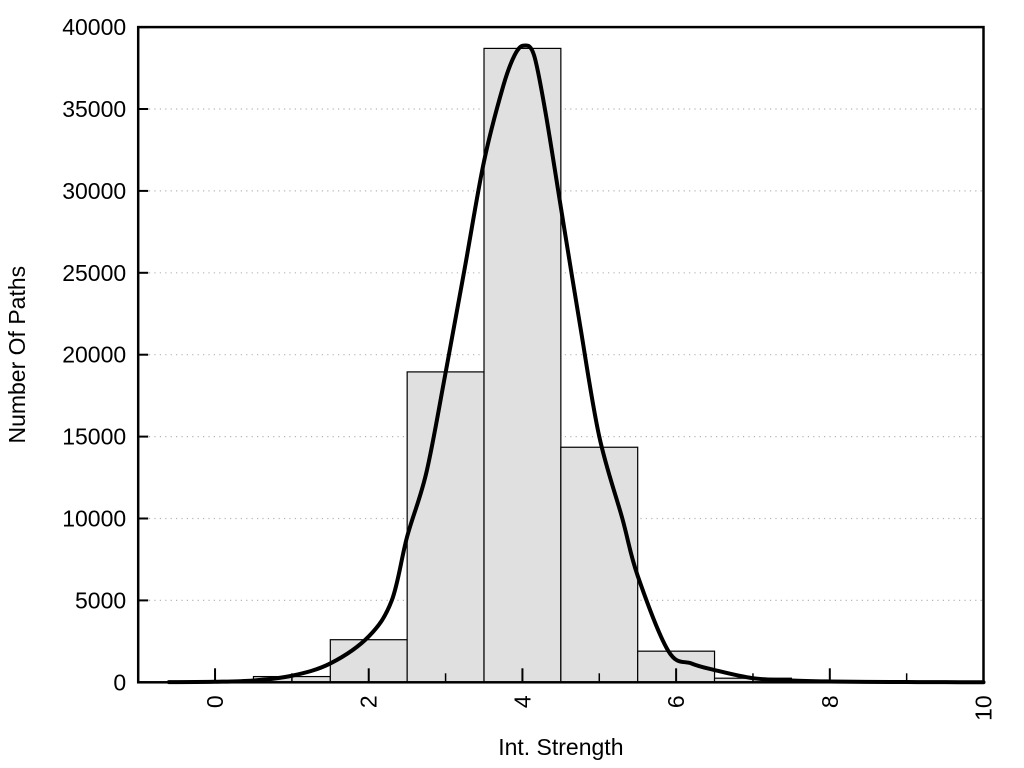 This screenshot has height=768, width=1024. Describe the element at coordinates (94, 27) in the screenshot. I see `y-tick-label: 40000` at that location.